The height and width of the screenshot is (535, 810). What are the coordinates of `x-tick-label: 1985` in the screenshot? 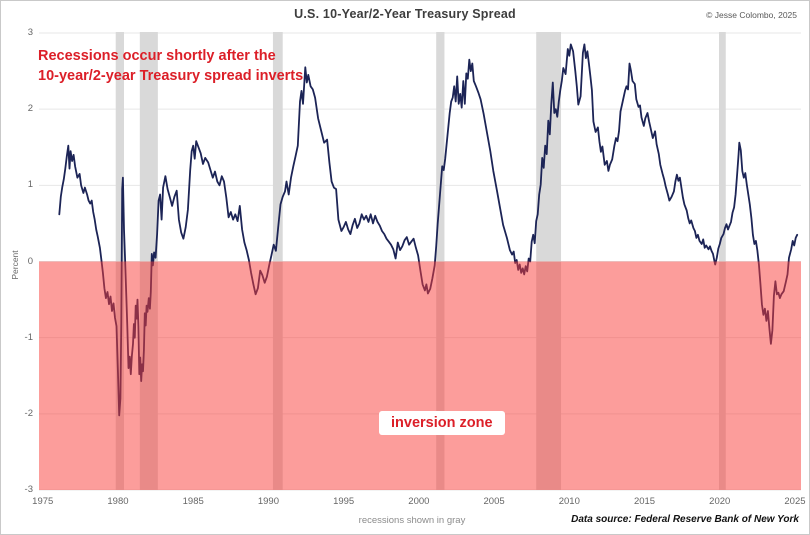 It's located at (193, 501).